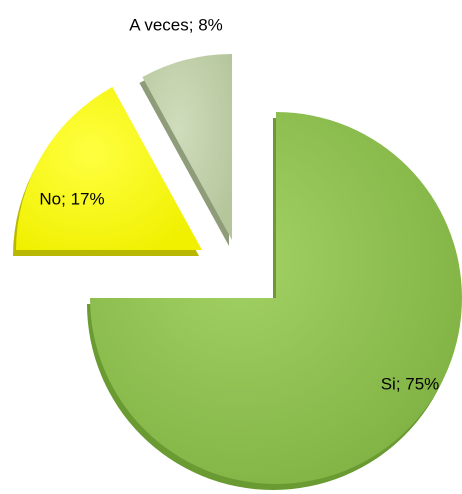  What do you see at coordinates (410, 383) in the screenshot?
I see `data-label: Si; 75%` at bounding box center [410, 383].